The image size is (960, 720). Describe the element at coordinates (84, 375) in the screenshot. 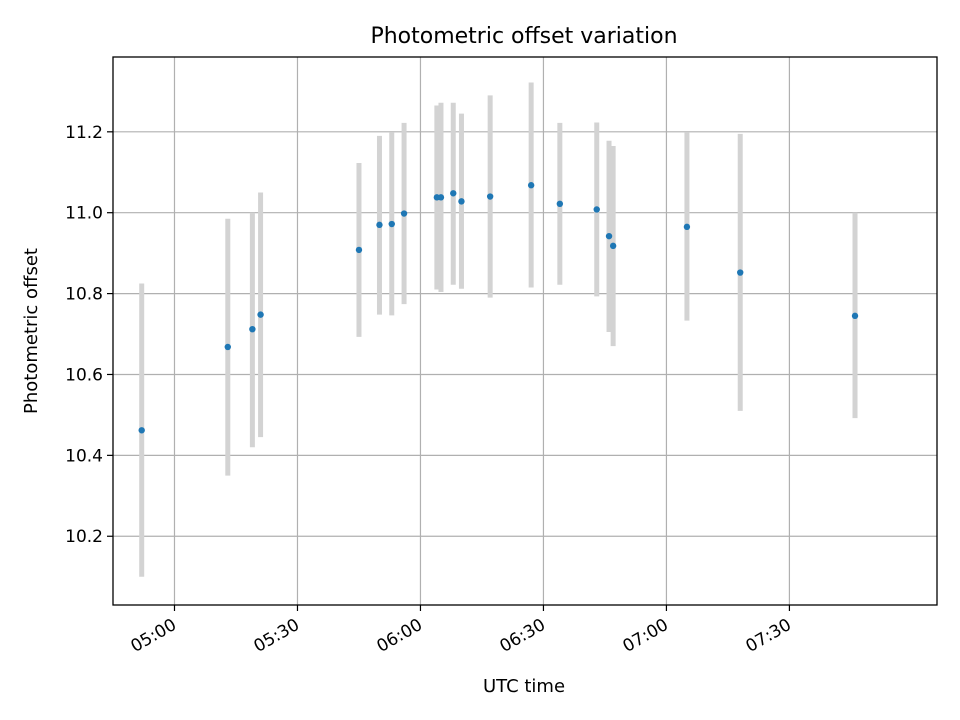

I see `y-tick-label: 10.6` at that location.